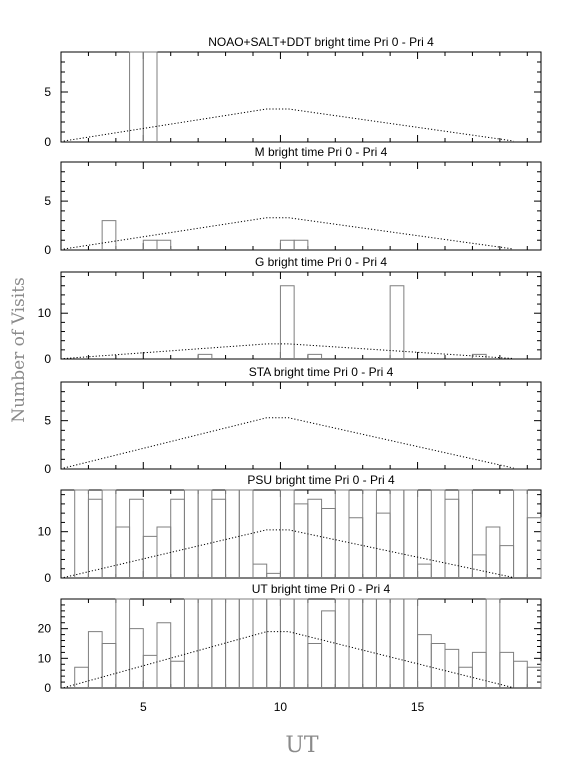  Describe the element at coordinates (143, 707) in the screenshot. I see `x-tick-label: 5` at that location.